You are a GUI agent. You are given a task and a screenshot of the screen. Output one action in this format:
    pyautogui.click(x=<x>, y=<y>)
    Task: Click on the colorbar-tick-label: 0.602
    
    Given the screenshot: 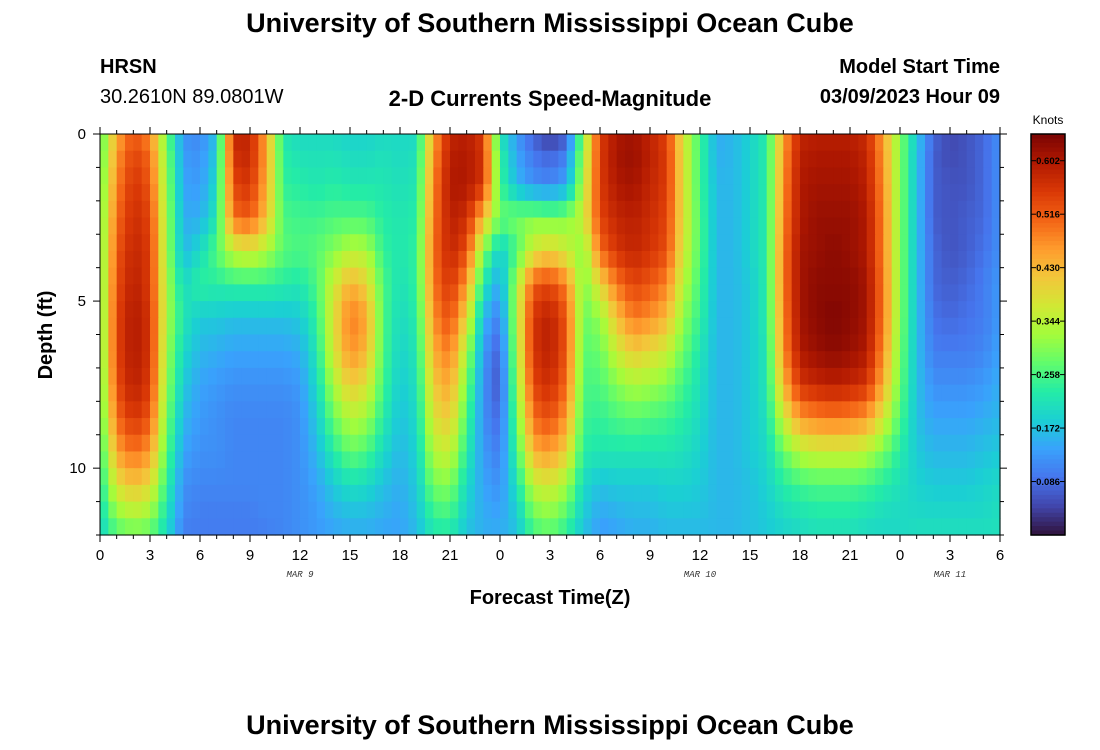 What is the action you would take?
    pyautogui.click(x=1048, y=161)
    